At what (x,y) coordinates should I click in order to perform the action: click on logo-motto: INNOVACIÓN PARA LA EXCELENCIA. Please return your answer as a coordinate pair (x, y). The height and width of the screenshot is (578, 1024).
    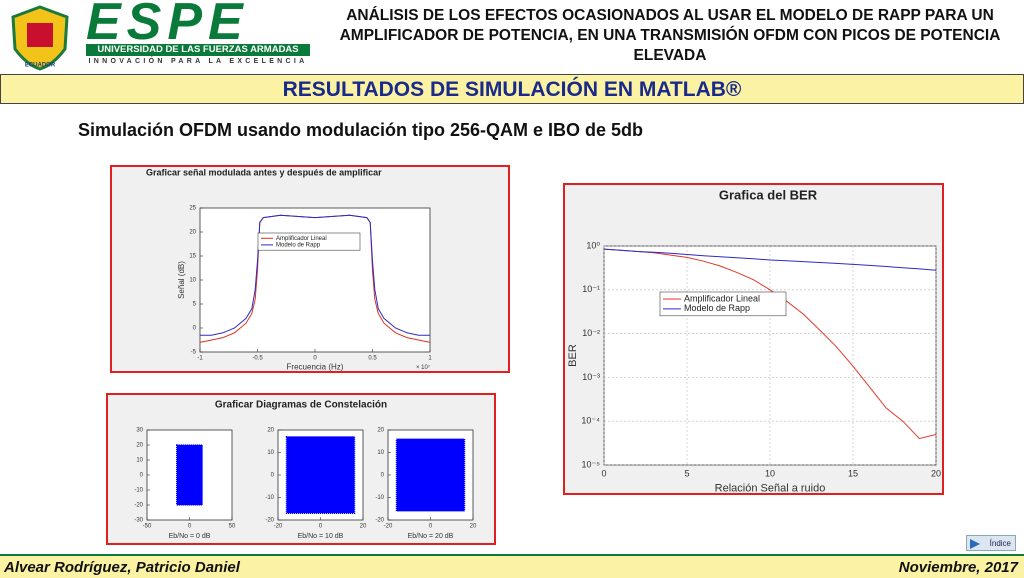
    Looking at the image, I should click on (198, 61).